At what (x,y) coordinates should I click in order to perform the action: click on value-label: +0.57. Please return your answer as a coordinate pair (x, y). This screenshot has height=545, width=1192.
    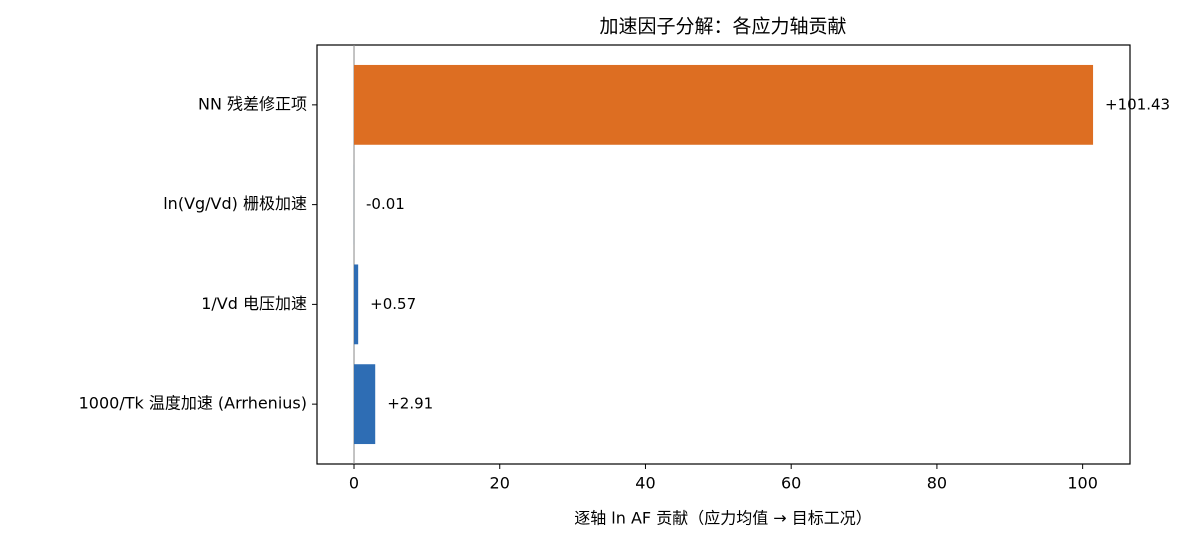
    Looking at the image, I should click on (393, 304).